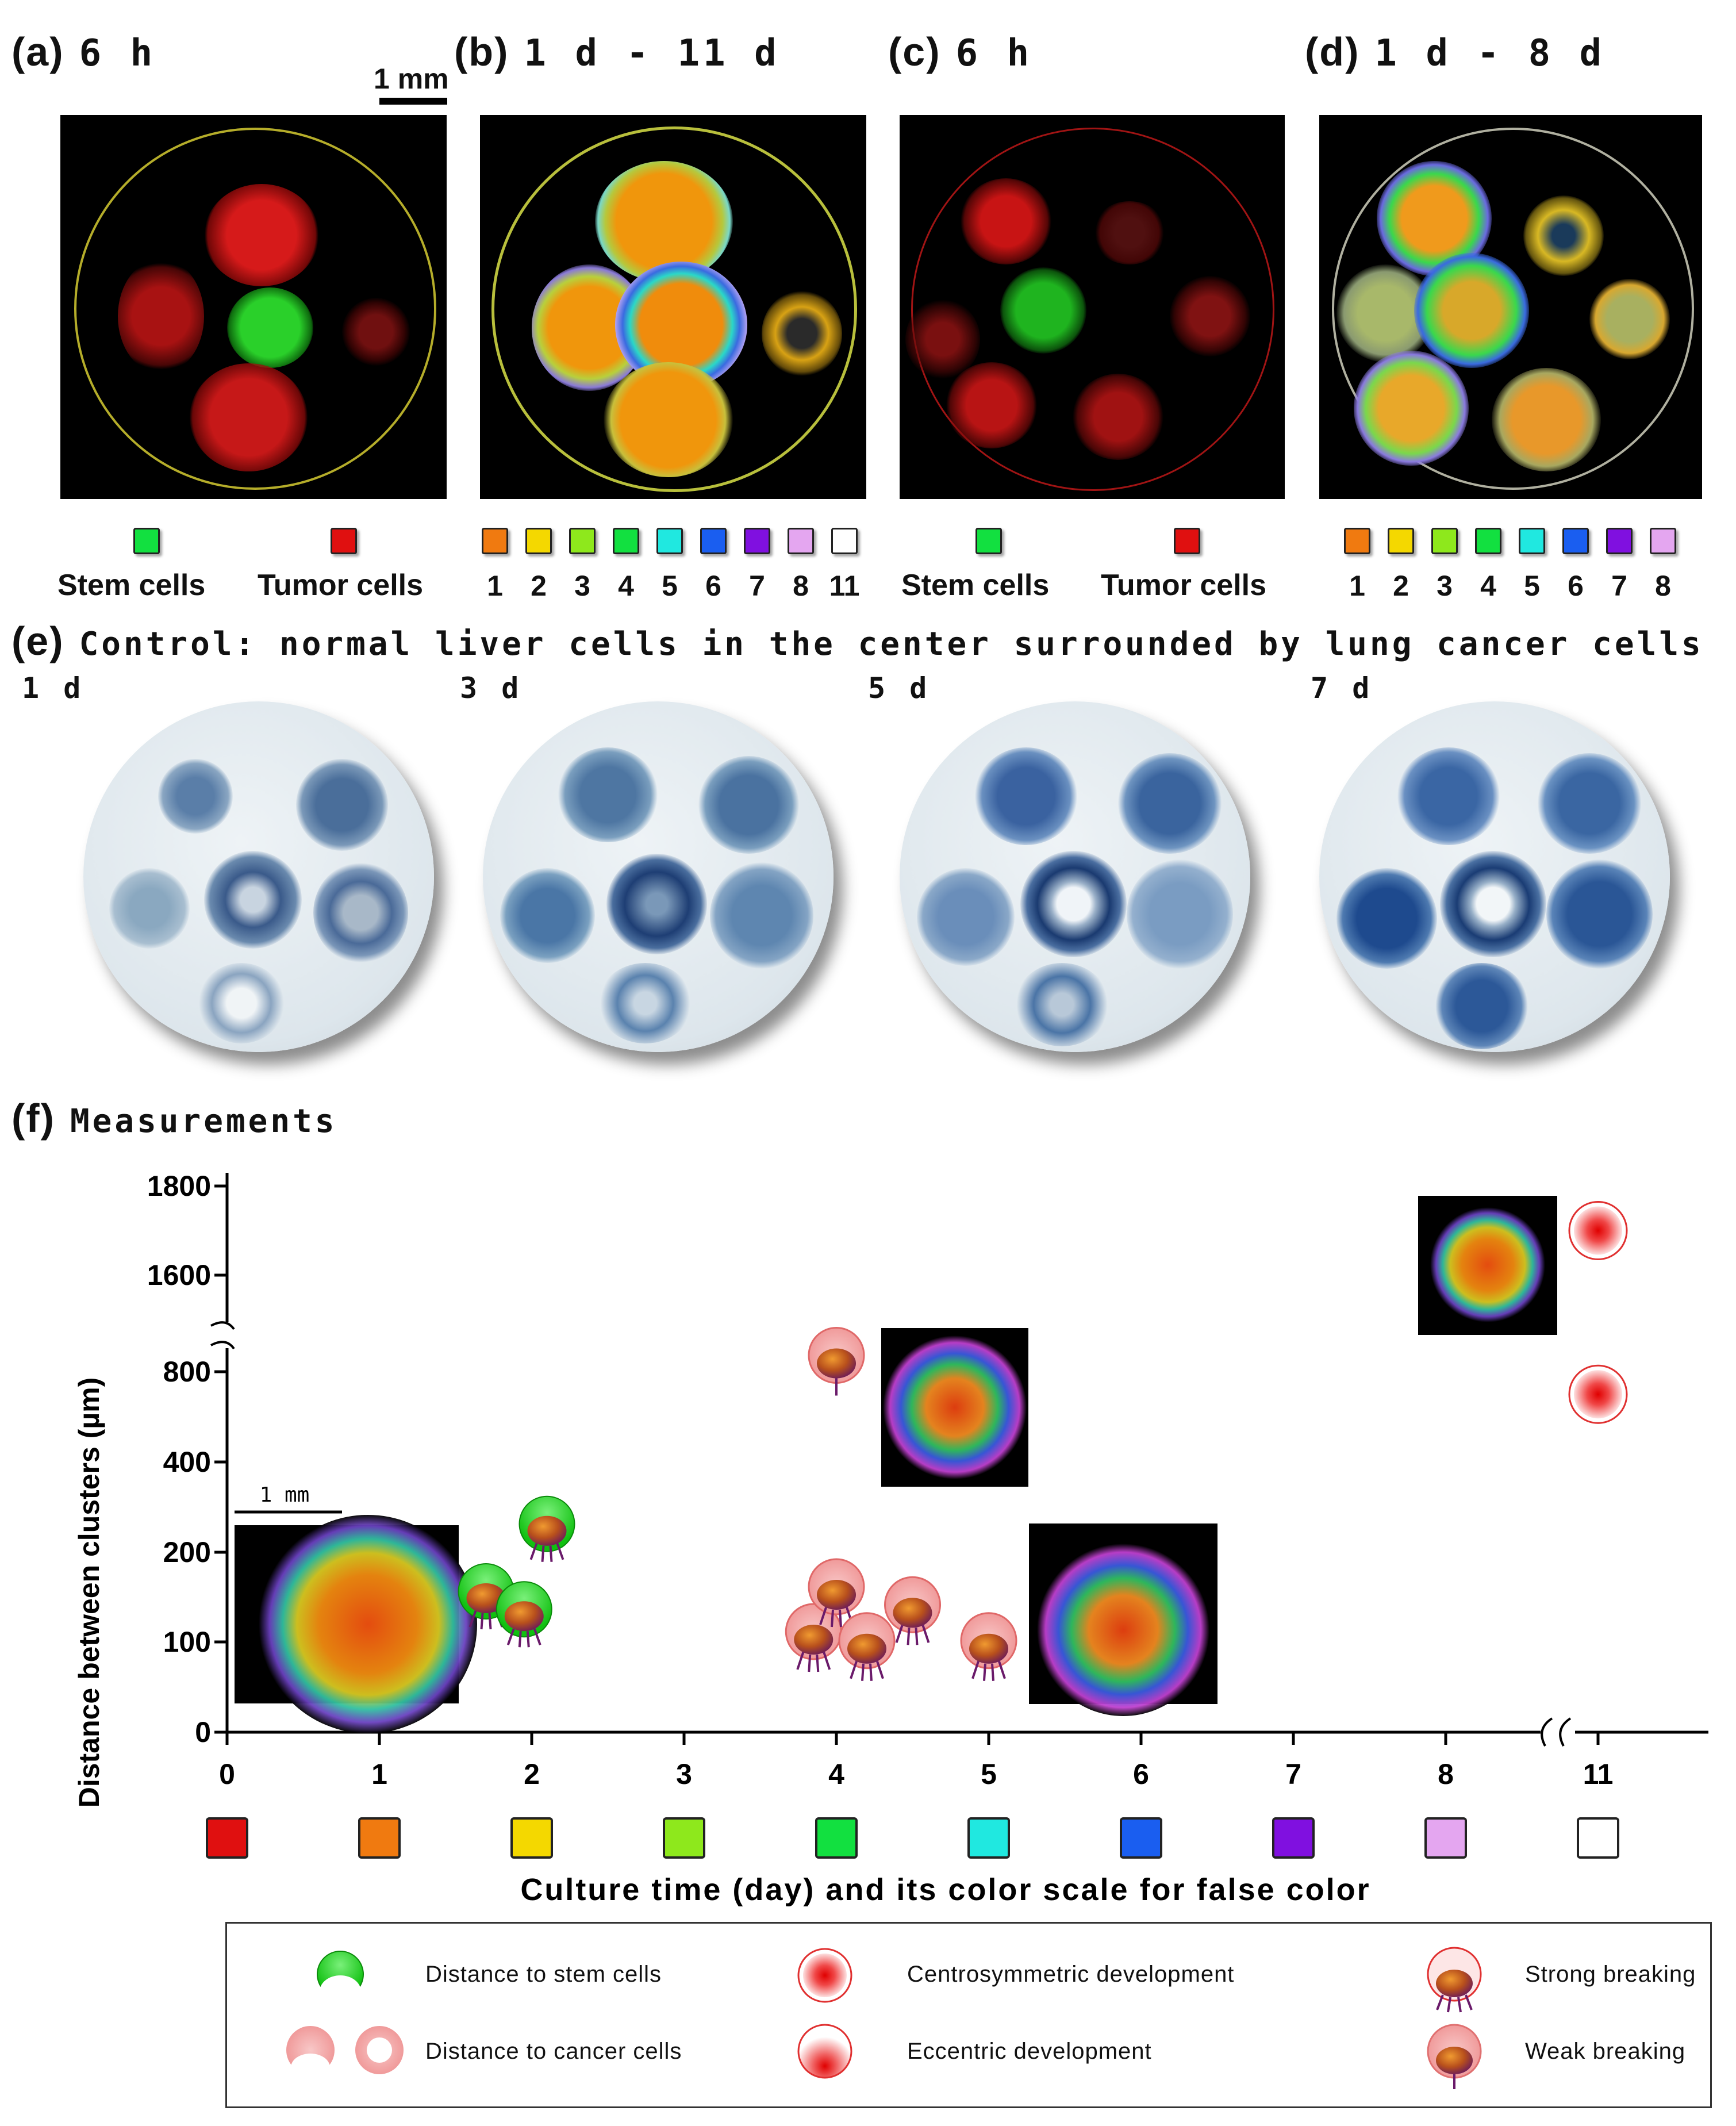 The image size is (1736, 2126). I want to click on stem-cells-swatch, so click(989, 541).